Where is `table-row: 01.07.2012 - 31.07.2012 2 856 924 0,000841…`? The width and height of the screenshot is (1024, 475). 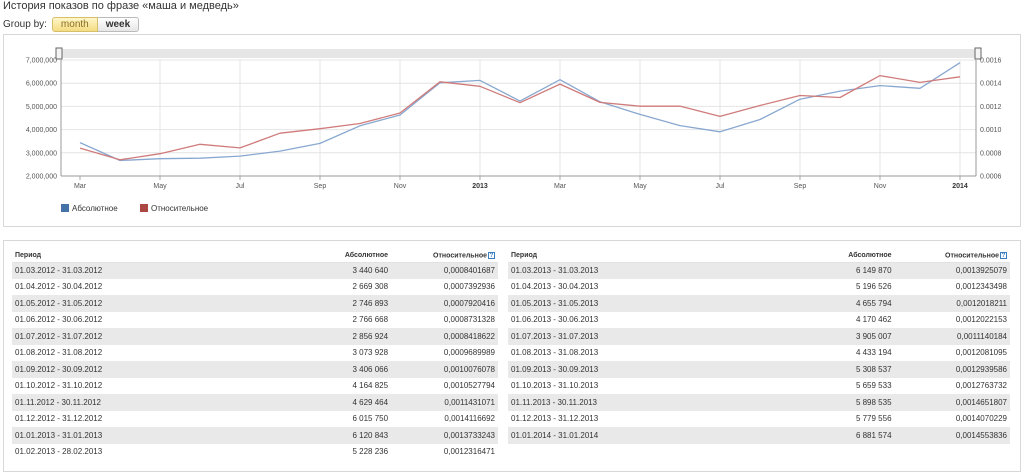 table-row: 01.07.2012 - 31.07.2012 2 856 924 0,000841… is located at coordinates (255, 336).